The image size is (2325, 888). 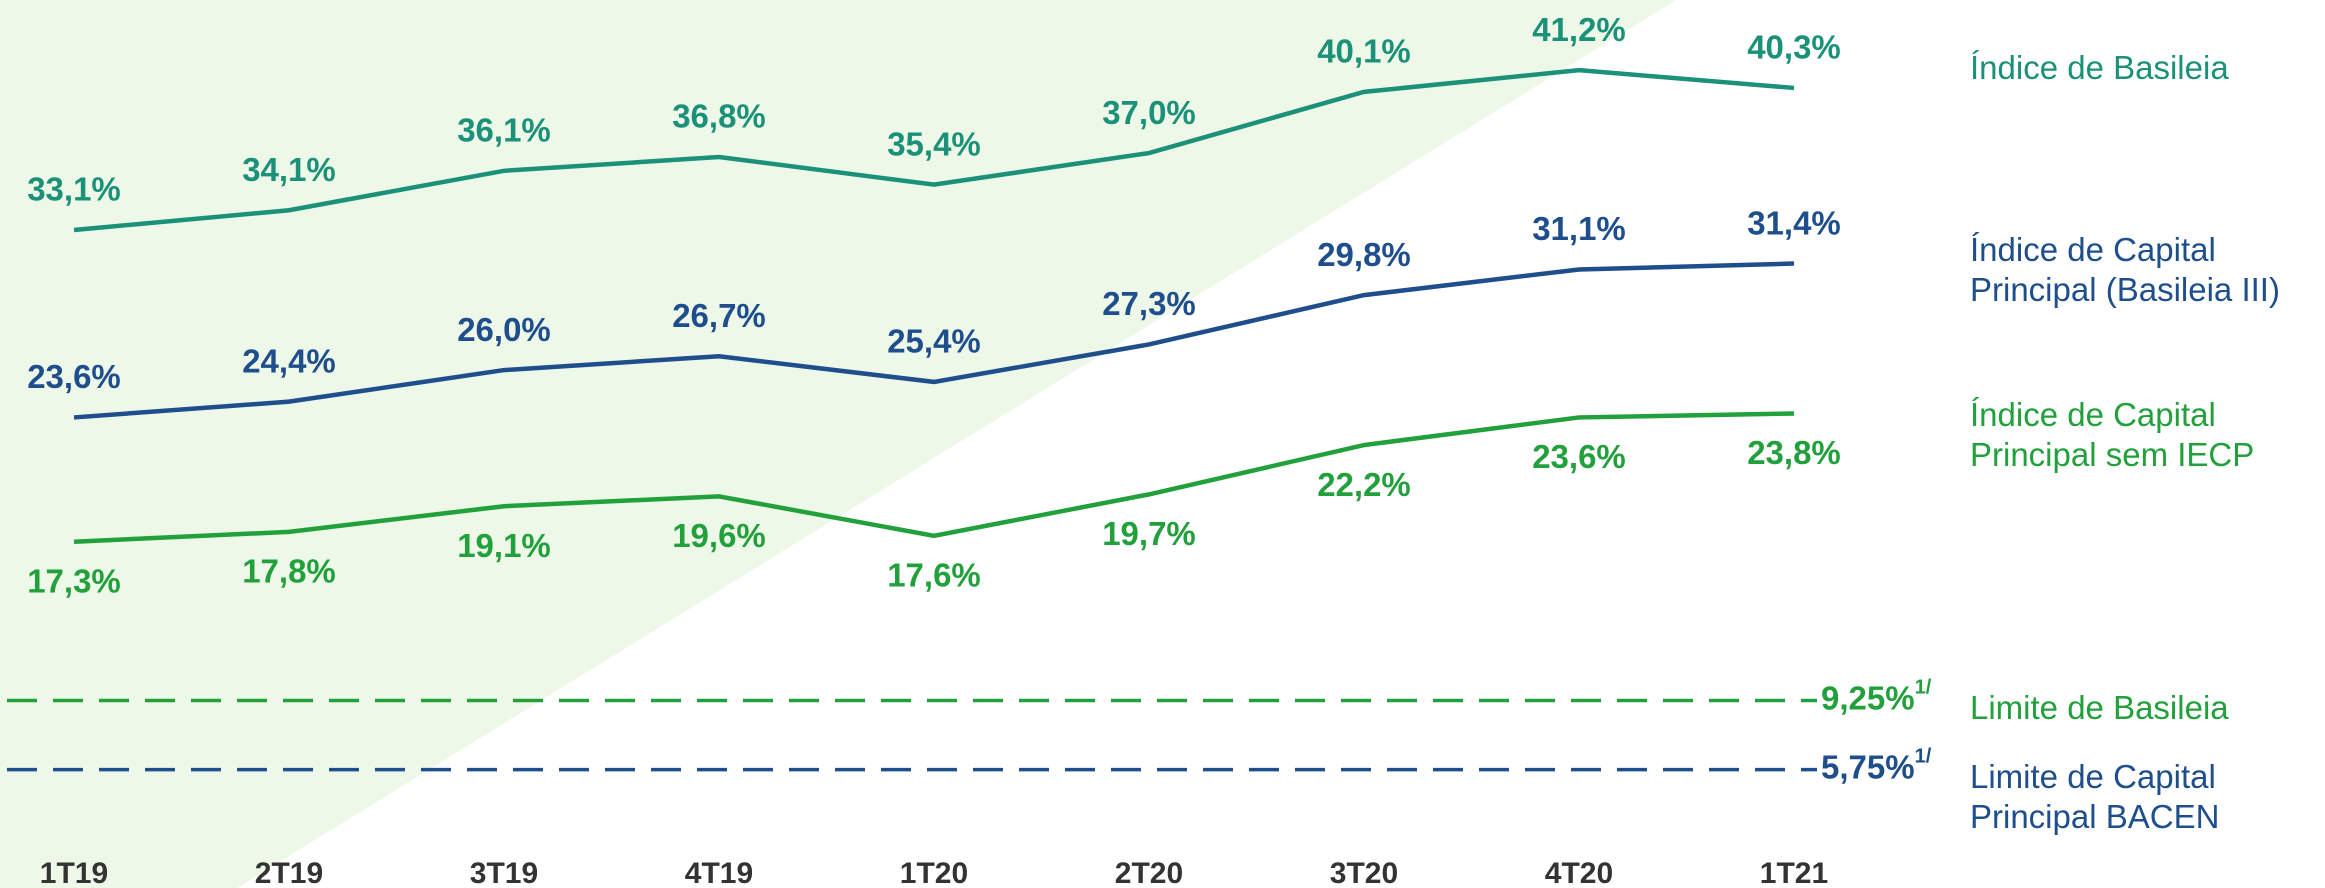 I want to click on data-label: 19,7%, so click(x=1149, y=533).